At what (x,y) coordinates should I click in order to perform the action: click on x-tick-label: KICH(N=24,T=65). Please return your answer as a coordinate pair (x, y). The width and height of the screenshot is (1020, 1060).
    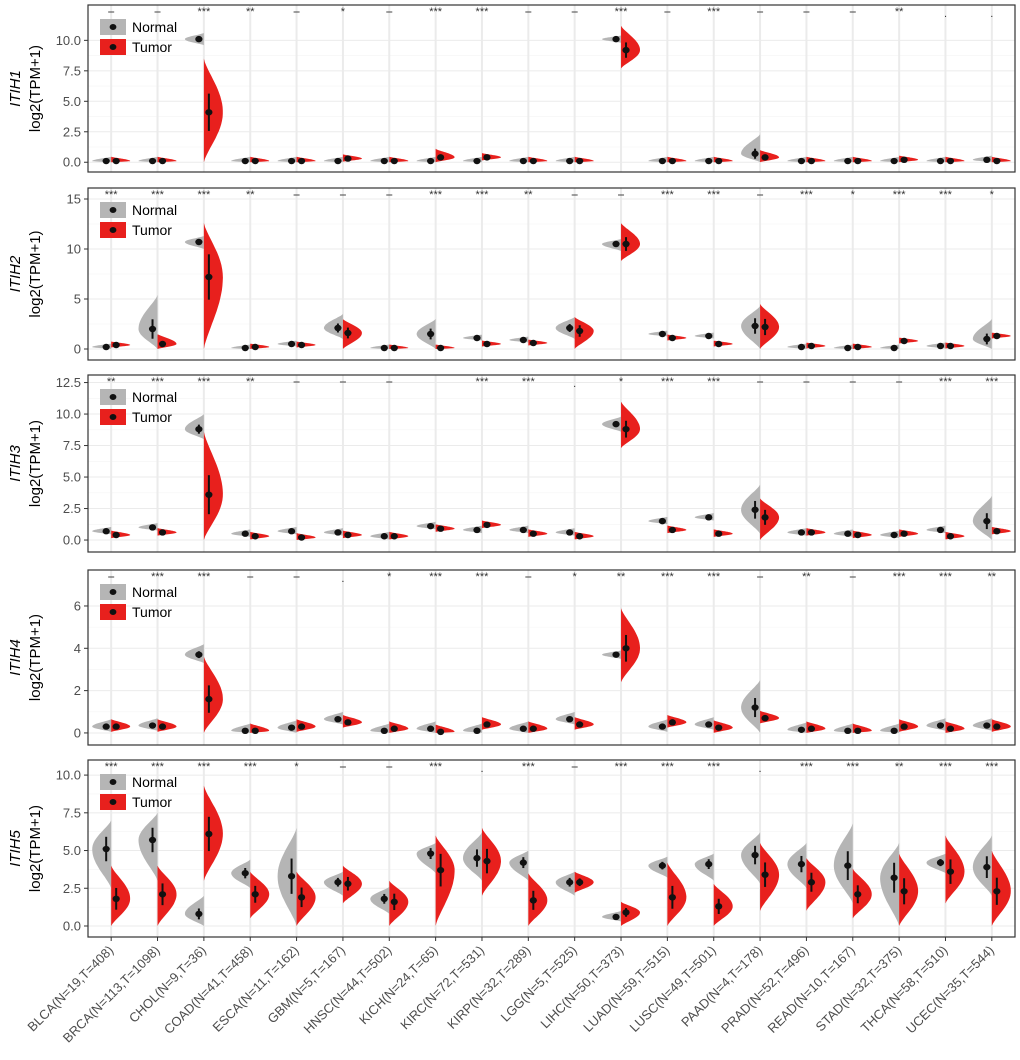
    Looking at the image, I should click on (398, 985).